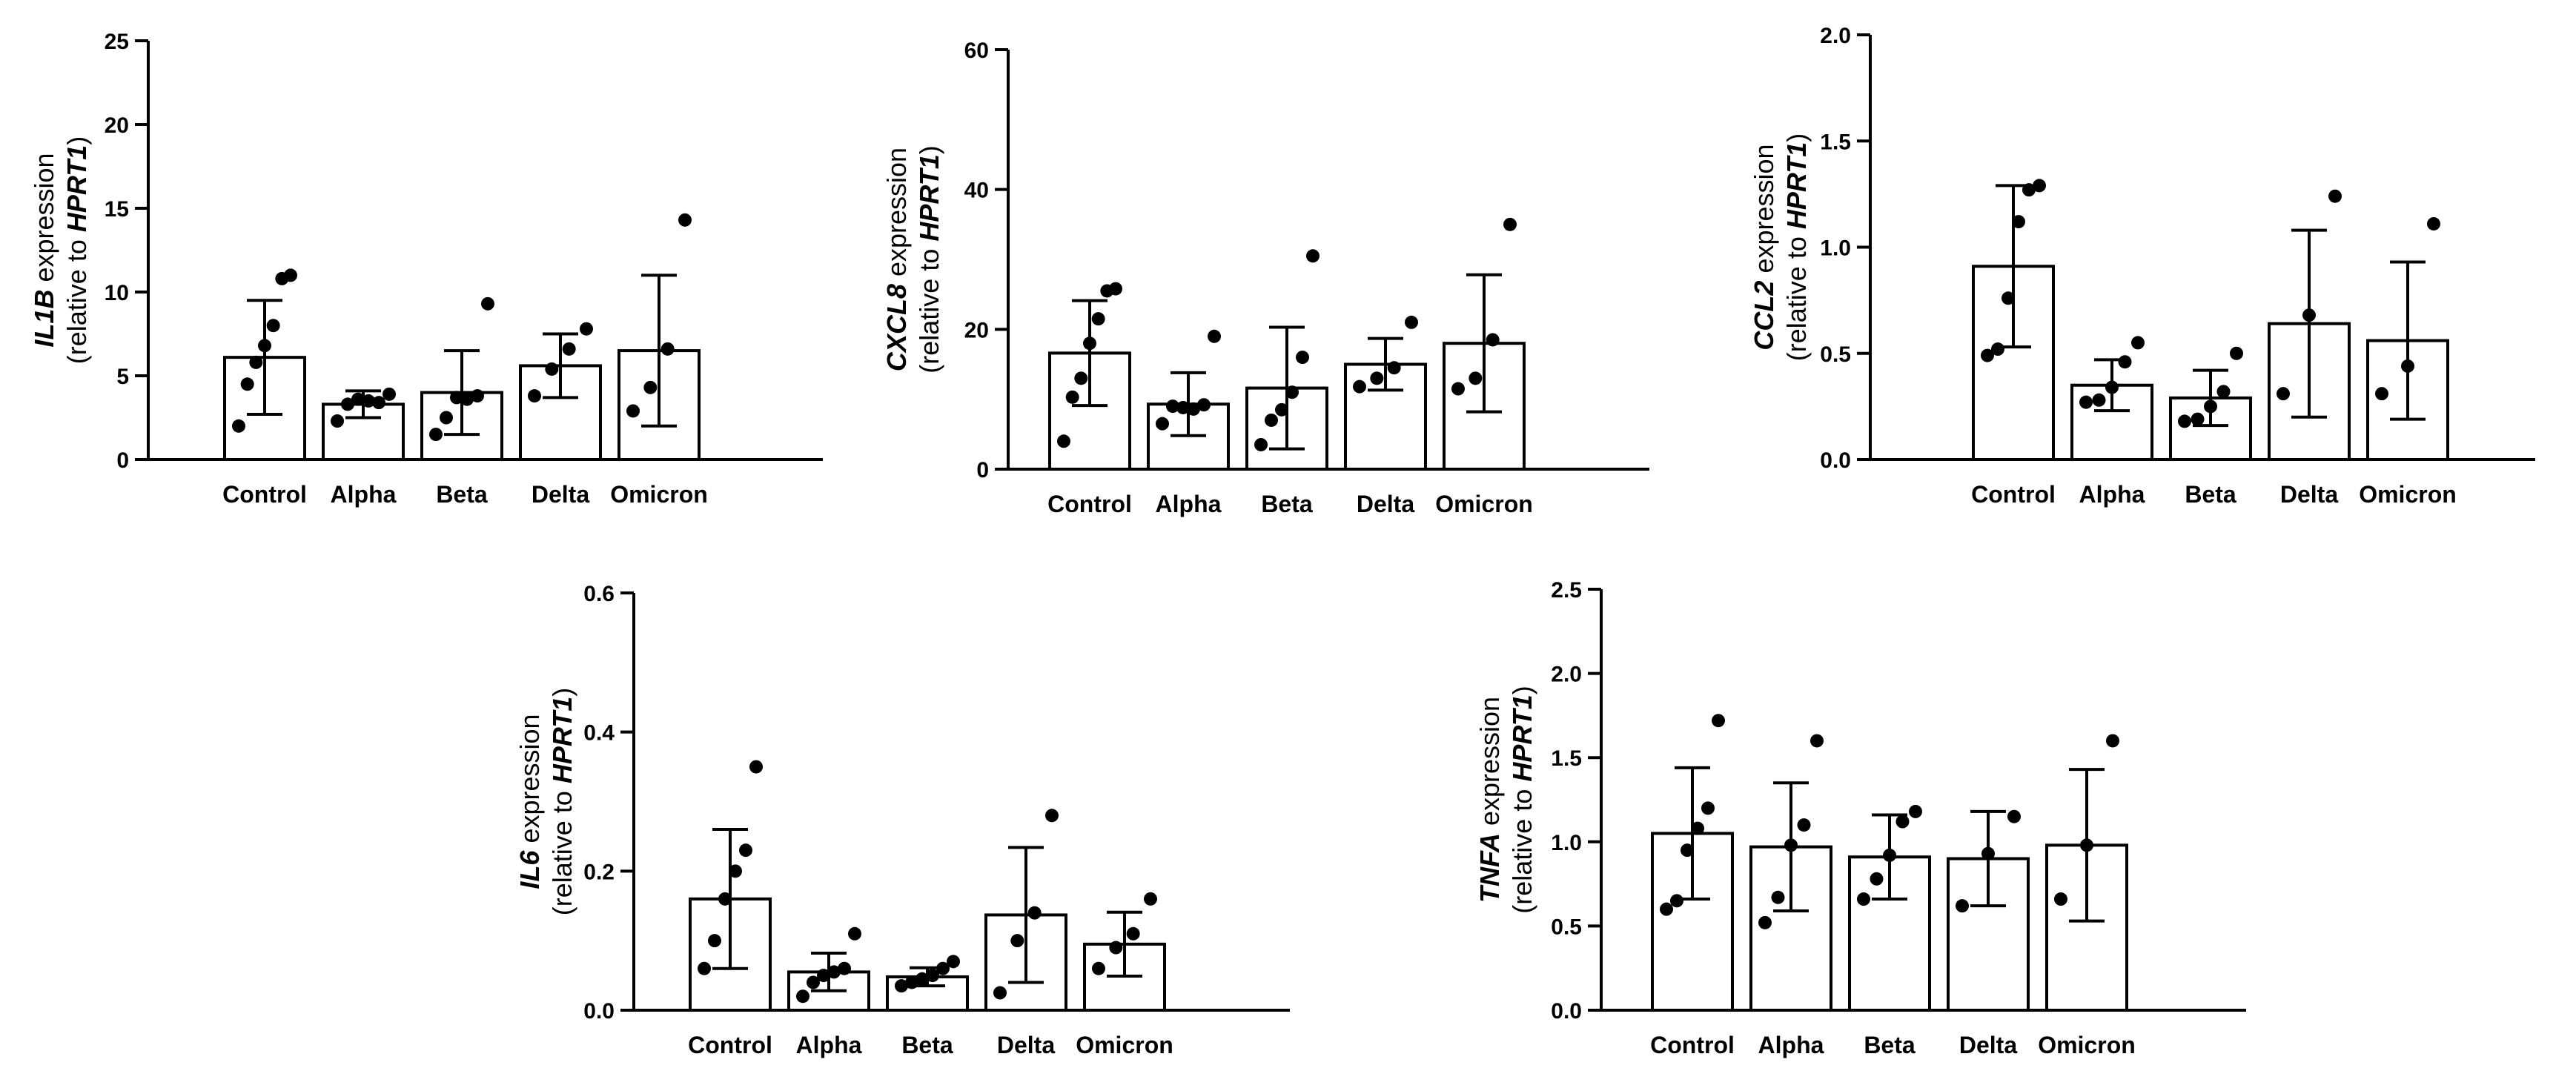  What do you see at coordinates (1505, 799) in the screenshot?
I see `y-axis-label: TNFA expression(relative to HPRT1)` at bounding box center [1505, 799].